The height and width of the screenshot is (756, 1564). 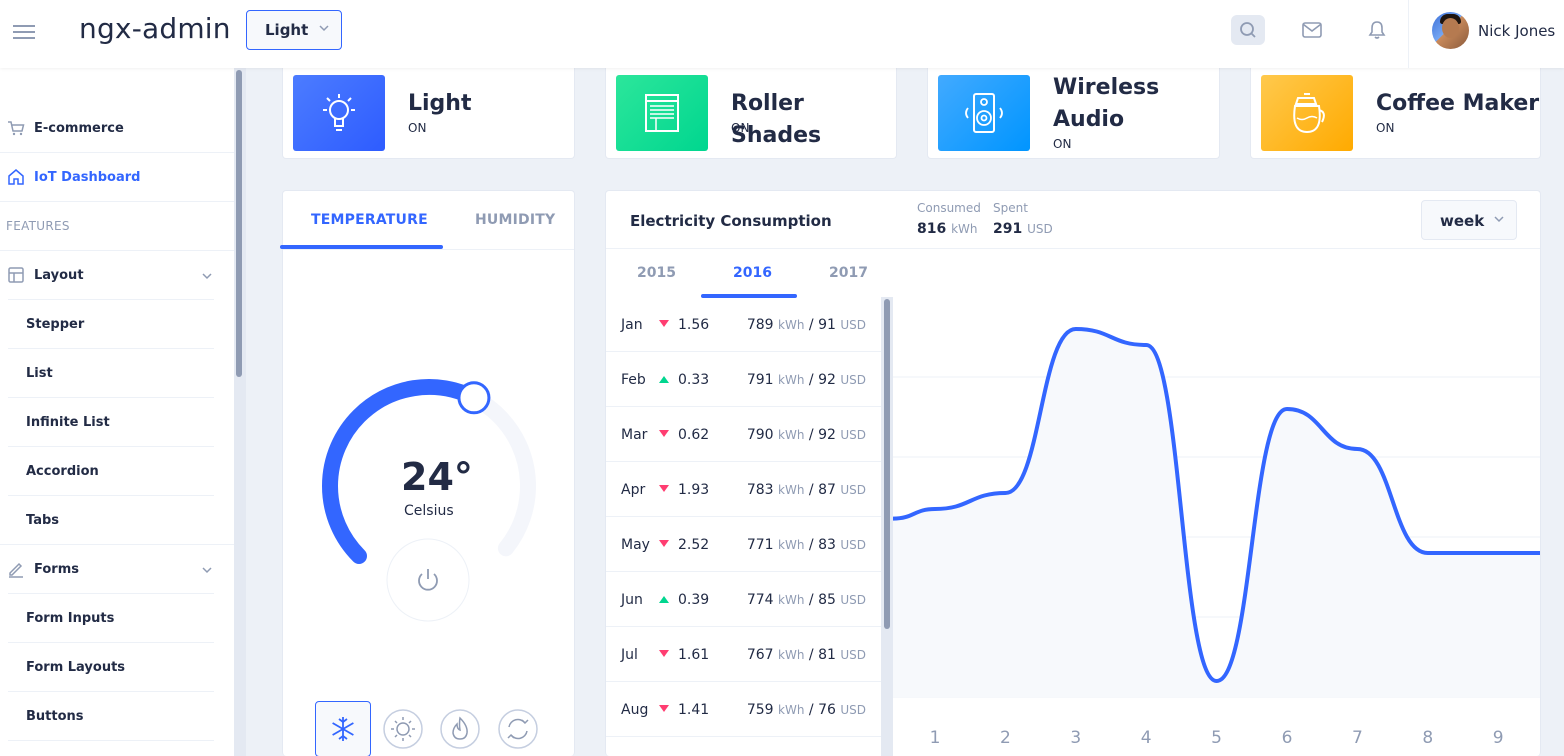 What do you see at coordinates (117, 372) in the screenshot?
I see `sidebar-item-list: List` at bounding box center [117, 372].